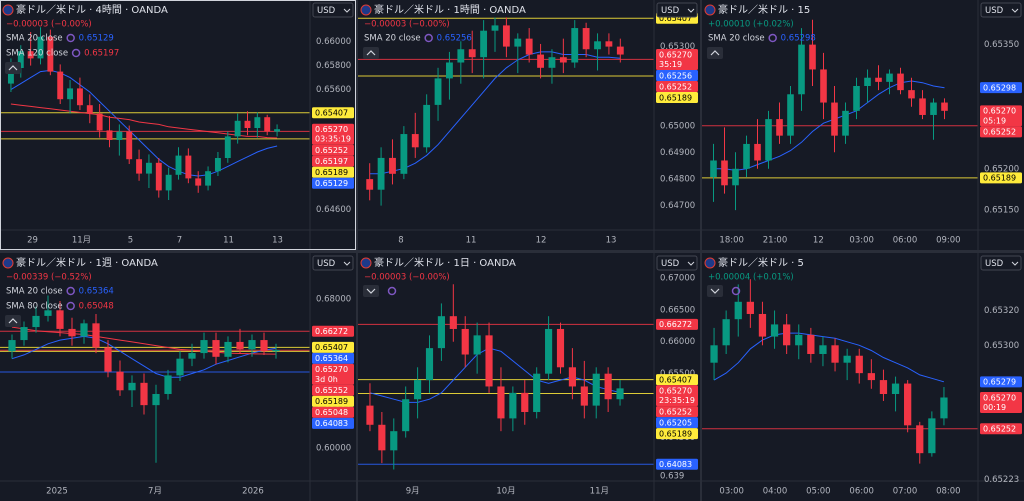 The width and height of the screenshot is (1024, 501). I want to click on indicator-line, so click(144, 356).